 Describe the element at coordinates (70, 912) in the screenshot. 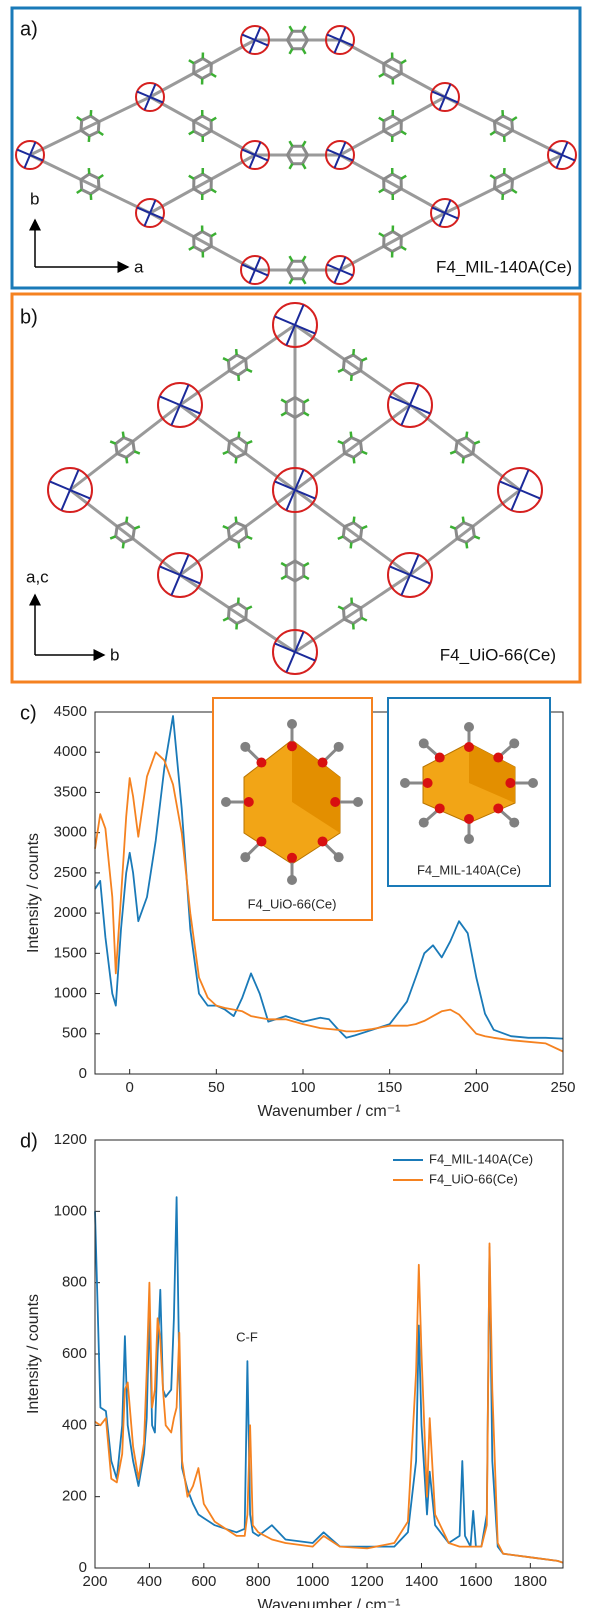

I see `y-tick-label: 2000` at that location.